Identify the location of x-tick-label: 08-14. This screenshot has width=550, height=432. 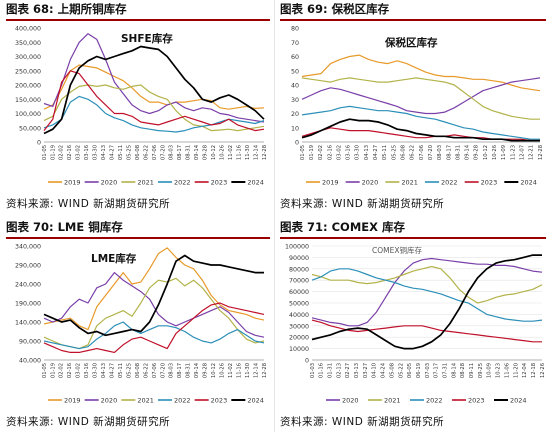
(454, 370).